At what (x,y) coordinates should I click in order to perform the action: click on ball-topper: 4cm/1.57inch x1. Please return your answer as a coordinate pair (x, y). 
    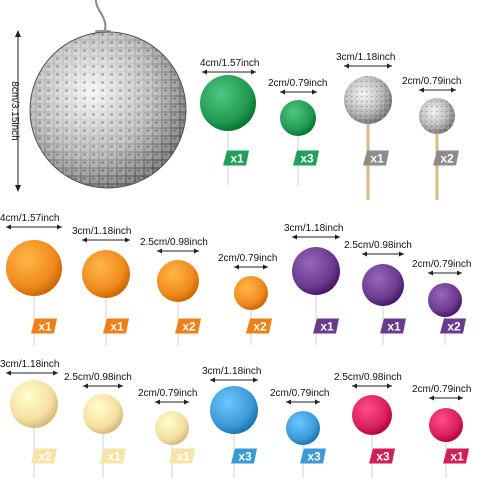
    Looking at the image, I should click on (31, 279).